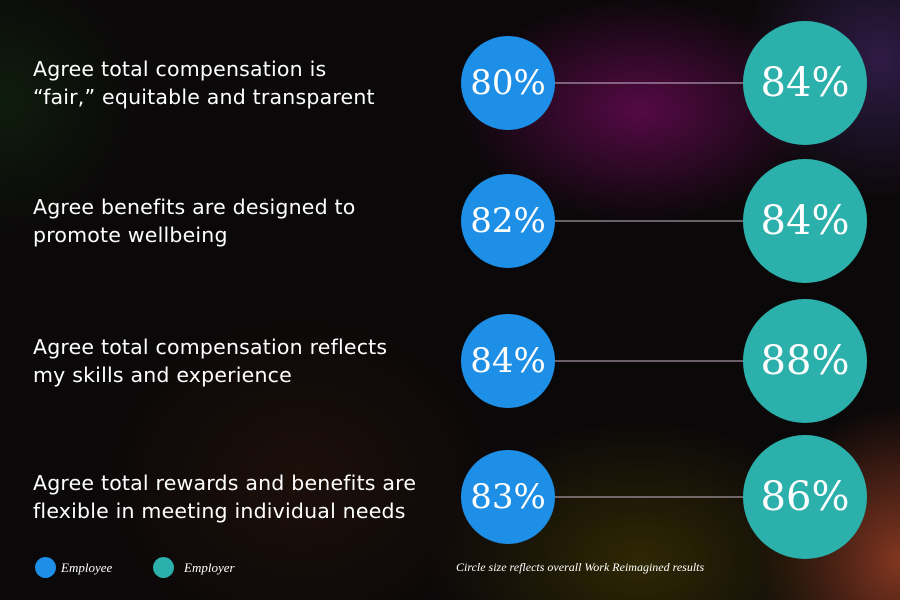 The height and width of the screenshot is (600, 900). I want to click on employee-legend-swatch, so click(45, 567).